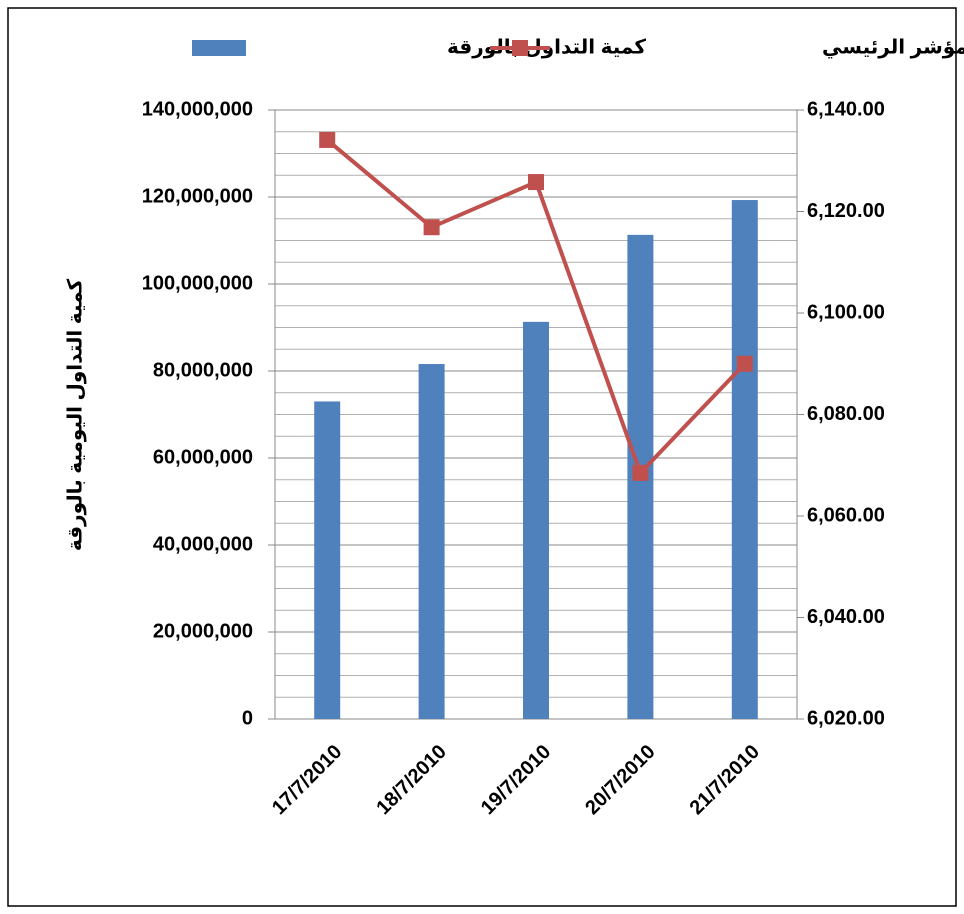 This screenshot has height=914, width=964. What do you see at coordinates (846, 109) in the screenshot?
I see `y2-tick-label: 6,140.00` at bounding box center [846, 109].